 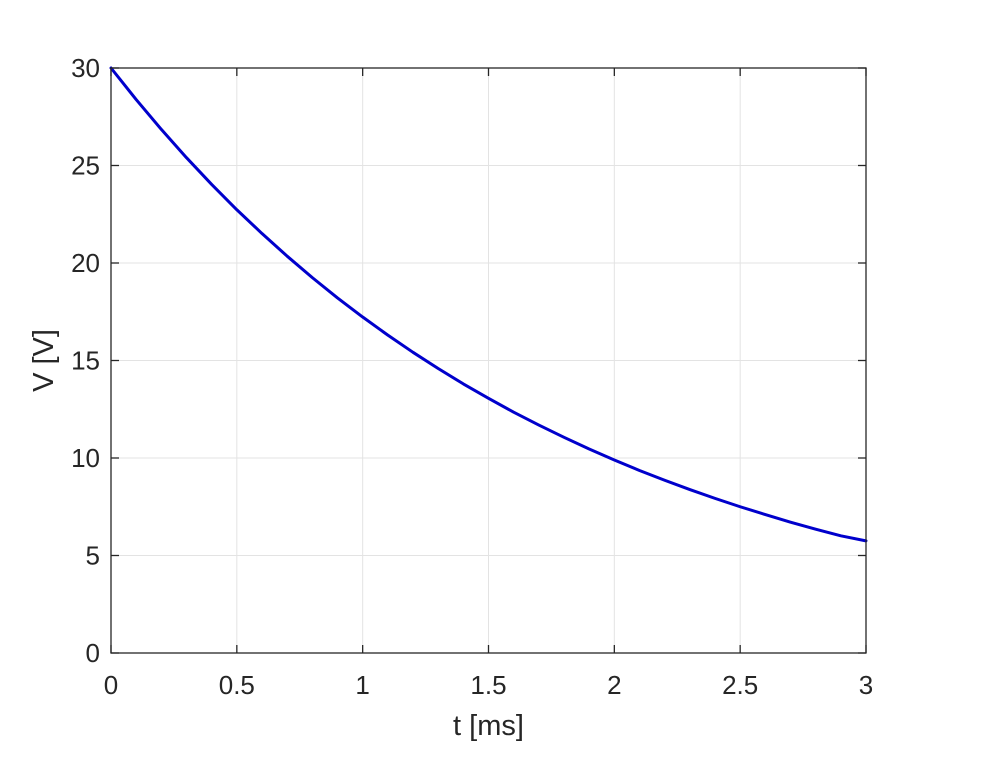 I want to click on y-tick-label: 30, so click(x=85, y=68).